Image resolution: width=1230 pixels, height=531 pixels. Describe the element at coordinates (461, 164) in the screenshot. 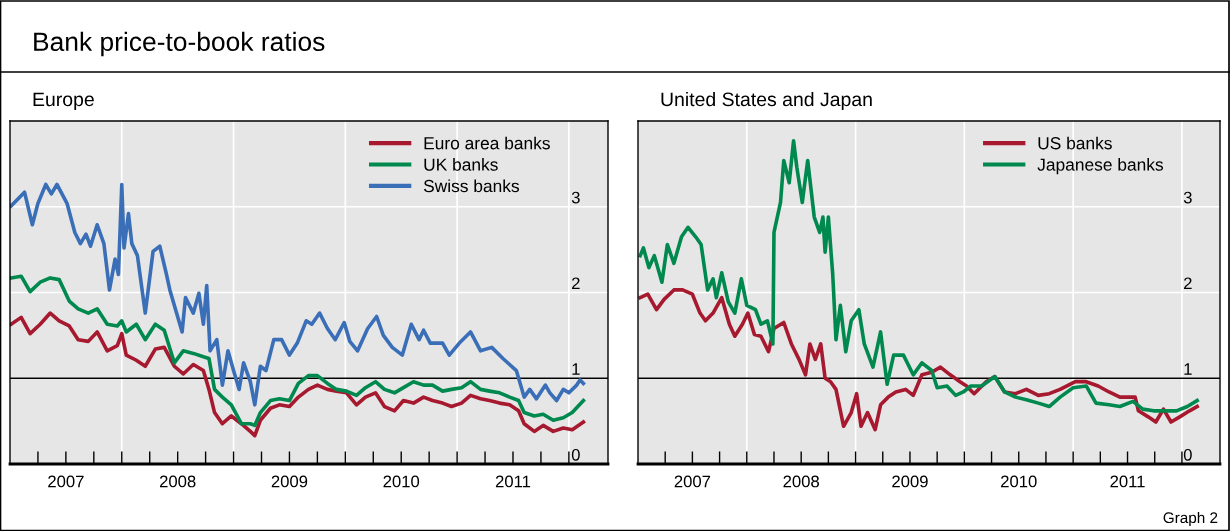

I see `legend-label: UK banks` at that location.